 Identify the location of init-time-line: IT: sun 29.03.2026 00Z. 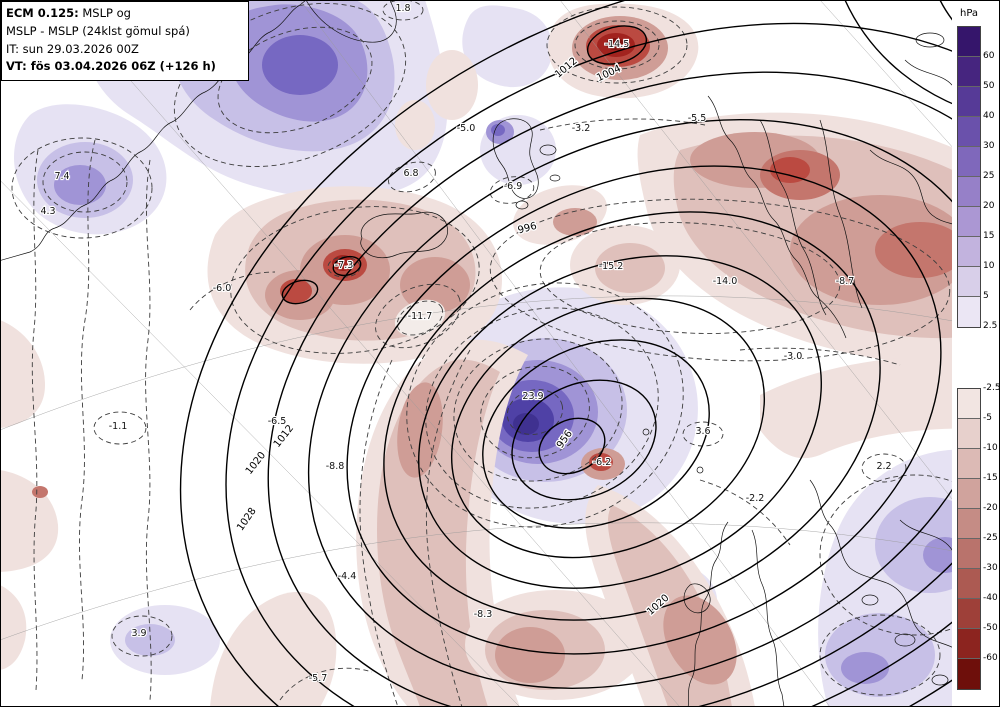
(72, 48).